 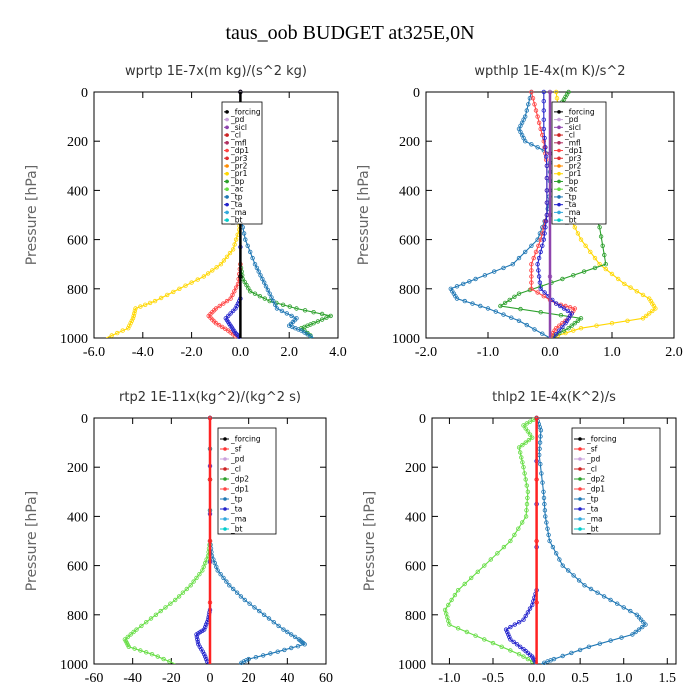 What do you see at coordinates (74, 665) in the screenshot?
I see `y-tick-label: 1000` at bounding box center [74, 665].